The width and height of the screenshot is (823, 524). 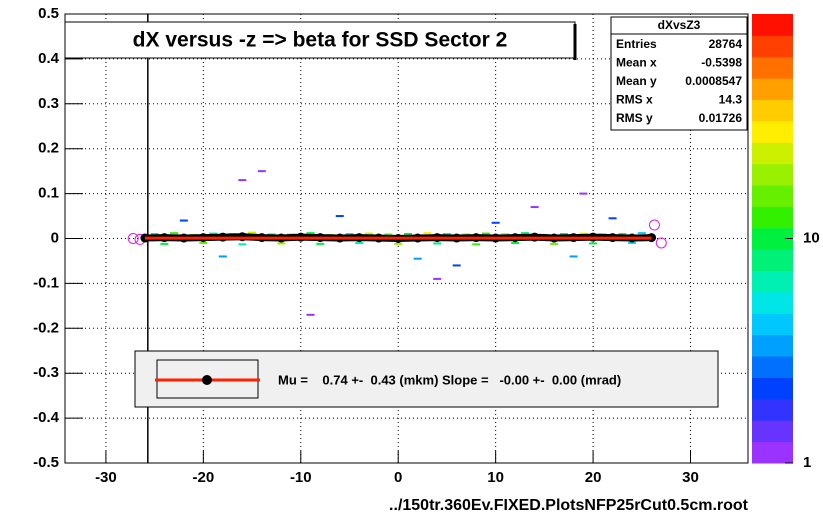 What do you see at coordinates (398, 477) in the screenshot?
I see `x-tick-label: 0` at bounding box center [398, 477].